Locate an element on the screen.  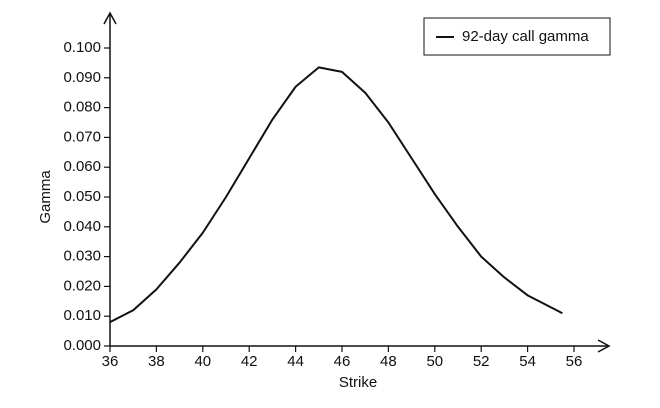
x-tick-label: 40 is located at coordinates (202, 361).